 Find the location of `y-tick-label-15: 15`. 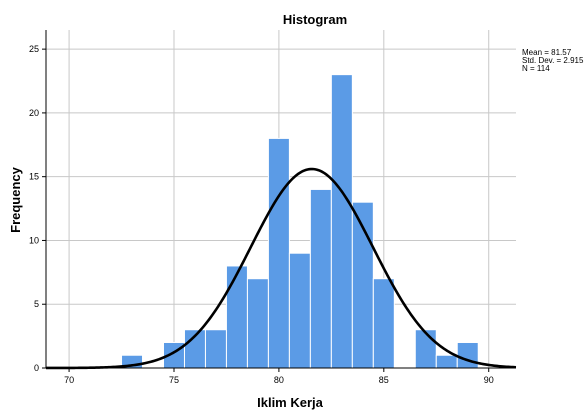

y-tick-label-15: 15 is located at coordinates (34, 177).